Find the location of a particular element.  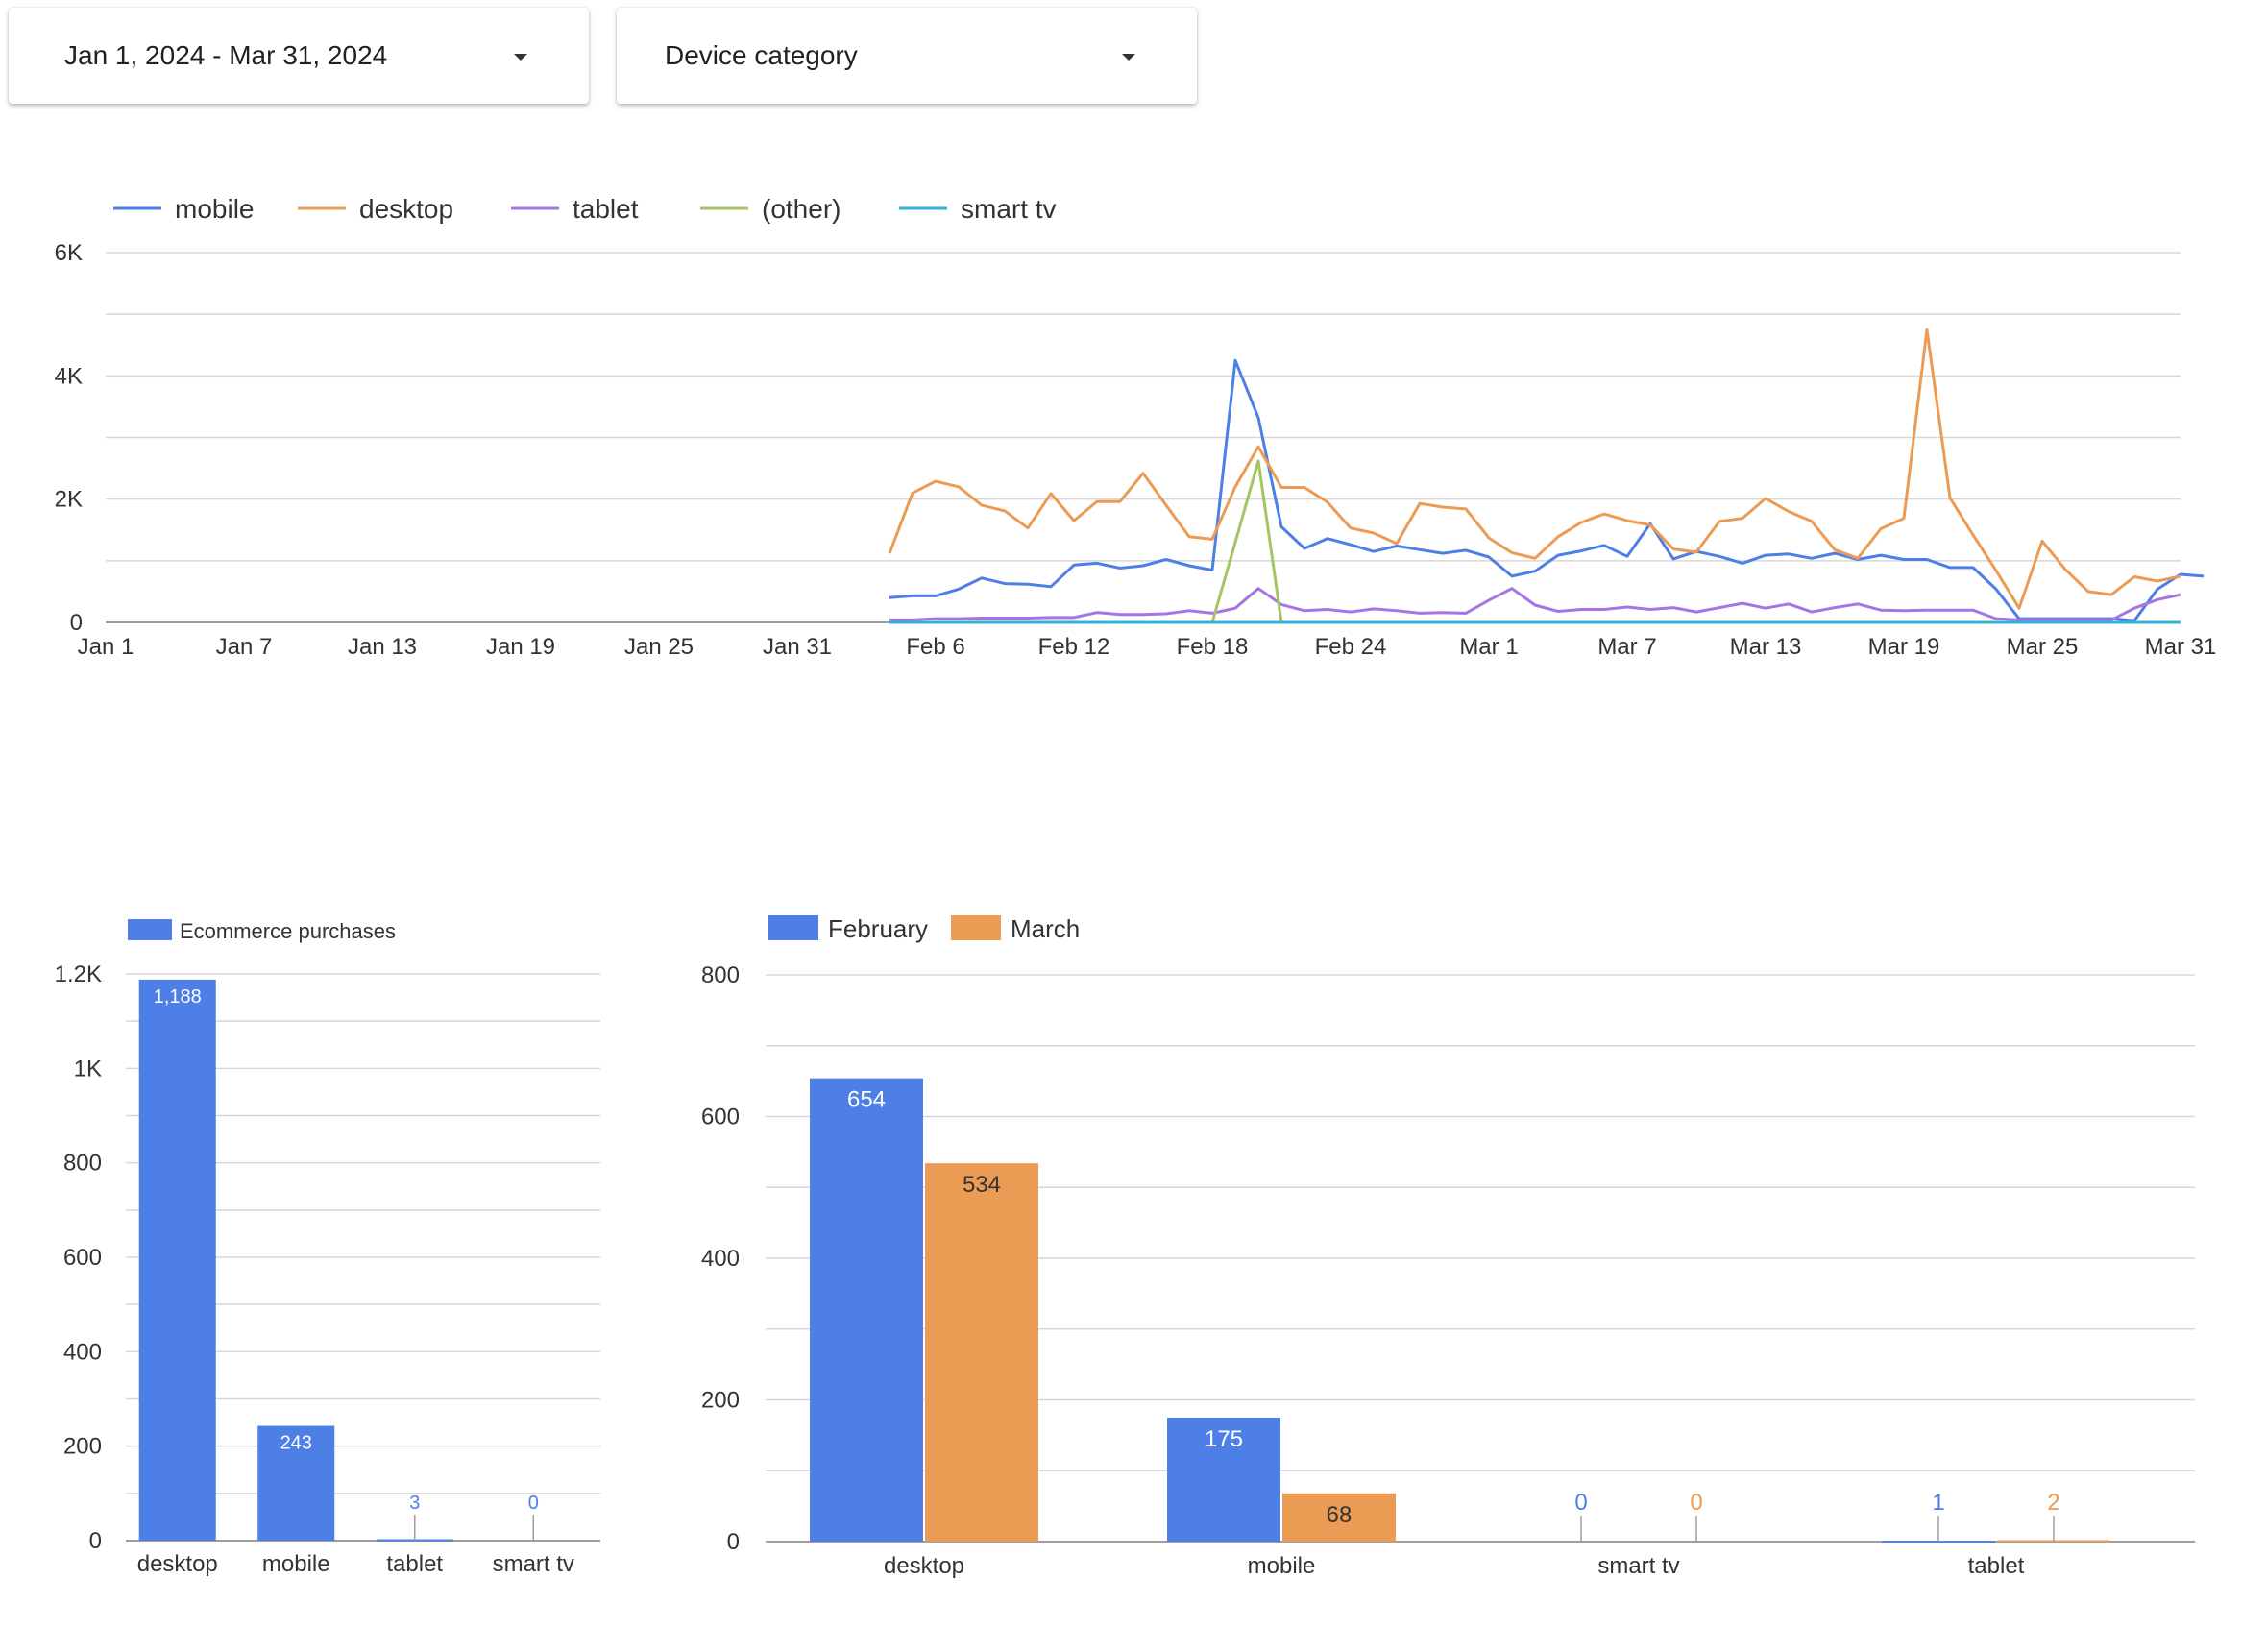

bar-value-label: 243 is located at coordinates (296, 1443).